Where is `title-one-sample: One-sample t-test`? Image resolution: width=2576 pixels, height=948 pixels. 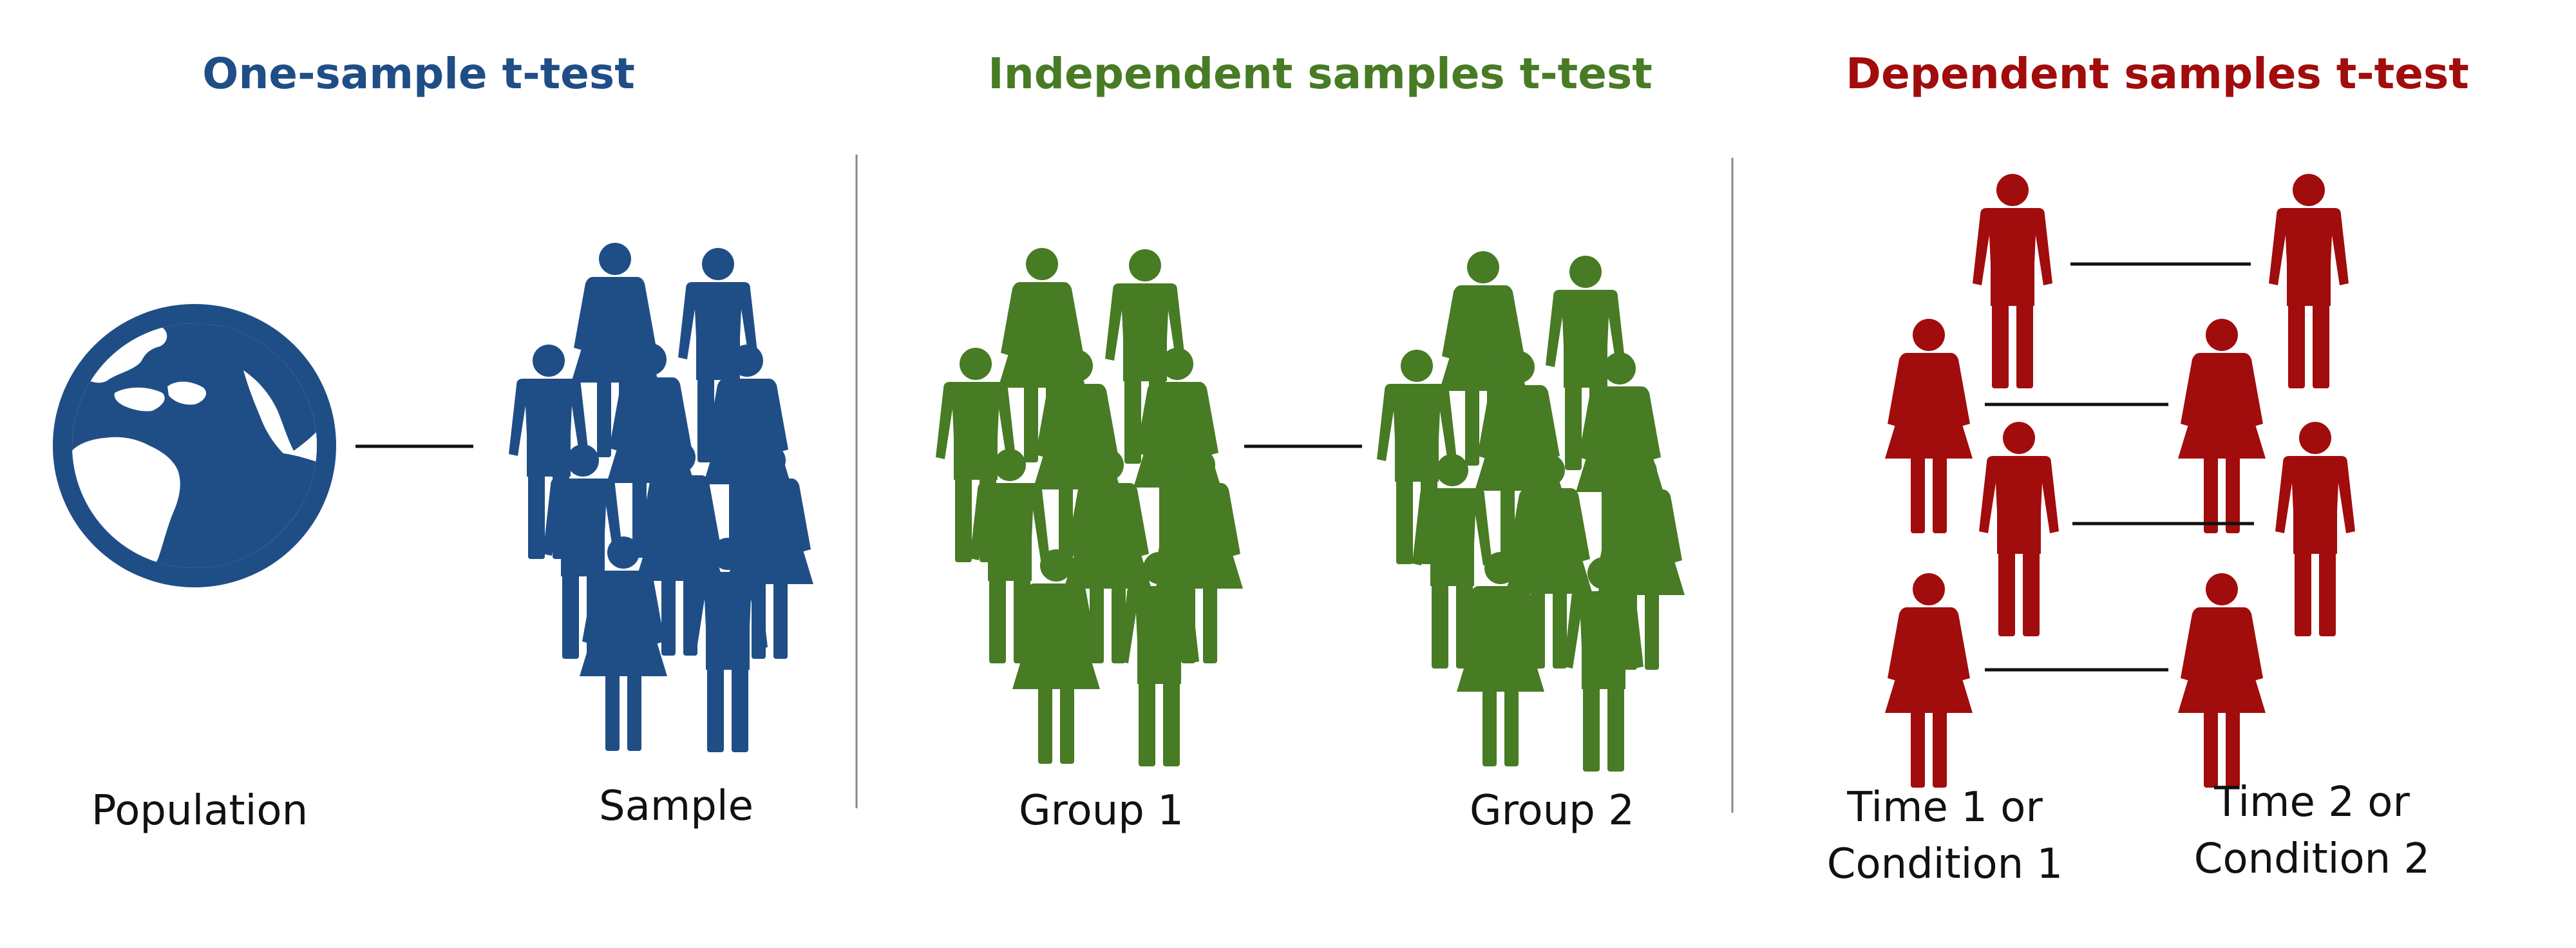
title-one-sample: One-sample t-test is located at coordinates (418, 74).